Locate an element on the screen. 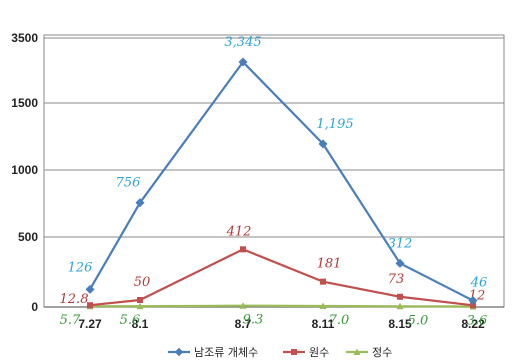 The image size is (513, 363). x-tick-label: 8.22 is located at coordinates (473, 324).